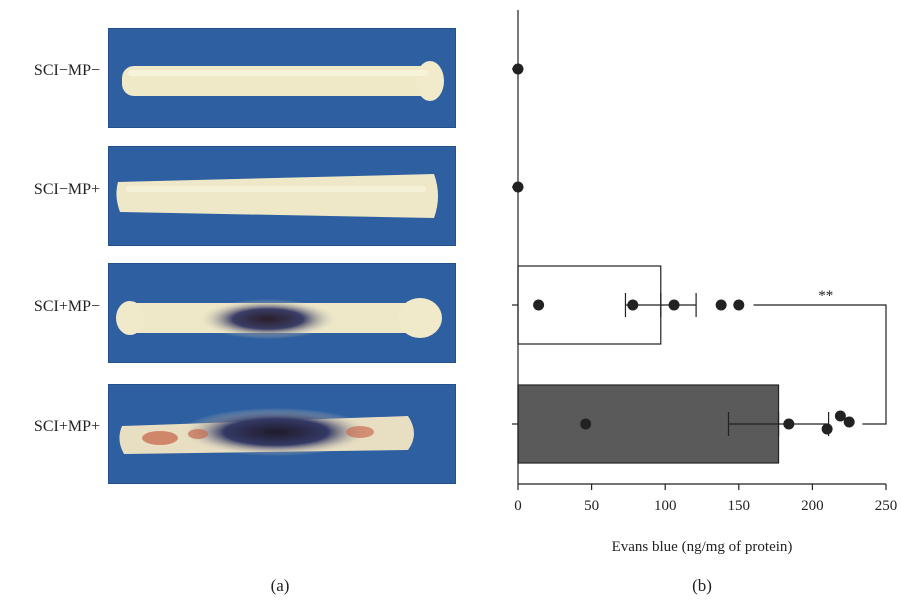 Image resolution: width=902 pixels, height=601 pixels. What do you see at coordinates (702, 547) in the screenshot?
I see `x-axis-title: Evans blue (ng/mg of protein)` at bounding box center [702, 547].